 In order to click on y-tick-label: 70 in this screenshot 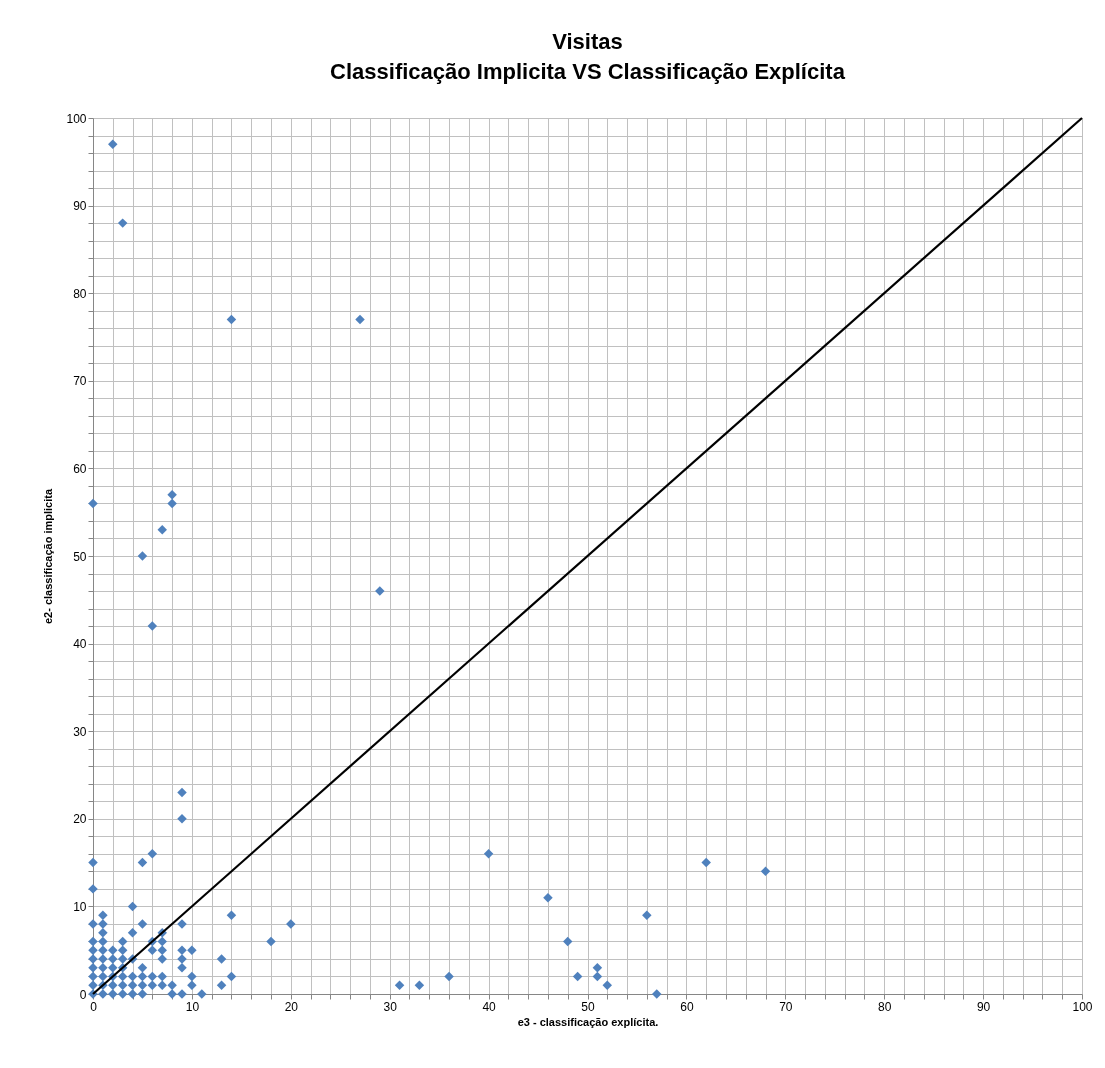, I will do `click(80, 381)`.